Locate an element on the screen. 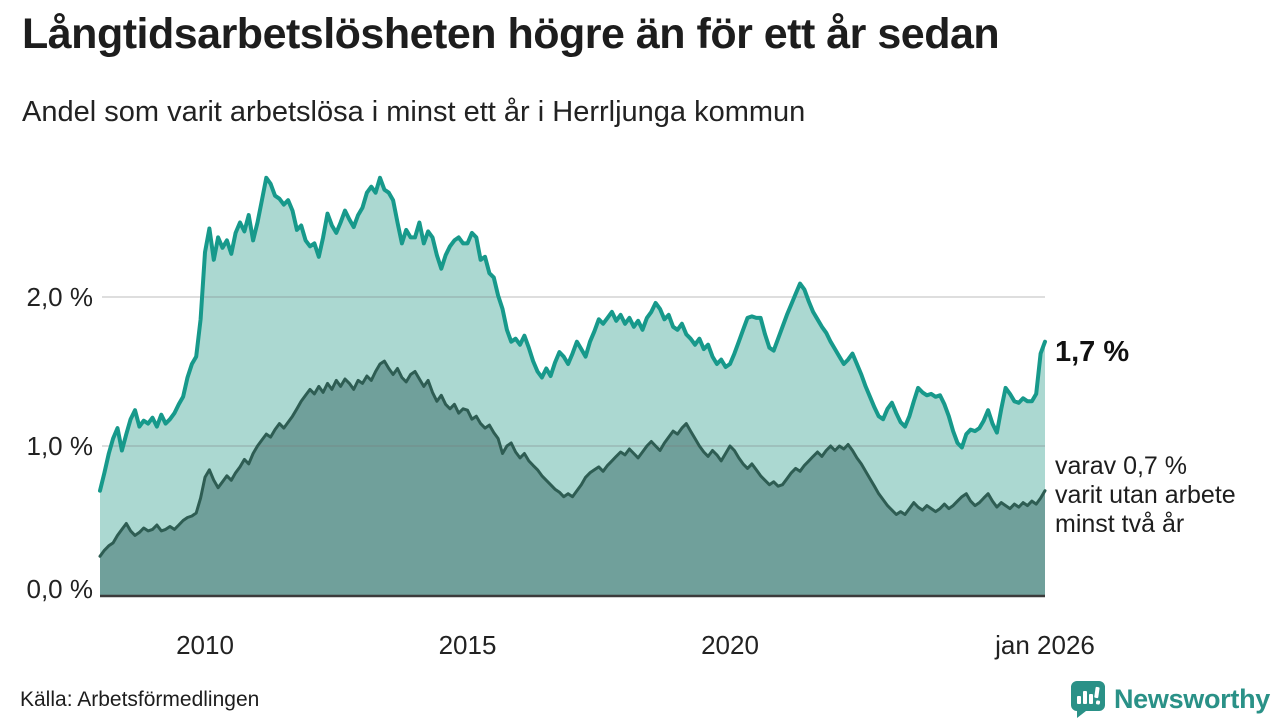  latest-value-annotation: 1,7 % is located at coordinates (1092, 352).